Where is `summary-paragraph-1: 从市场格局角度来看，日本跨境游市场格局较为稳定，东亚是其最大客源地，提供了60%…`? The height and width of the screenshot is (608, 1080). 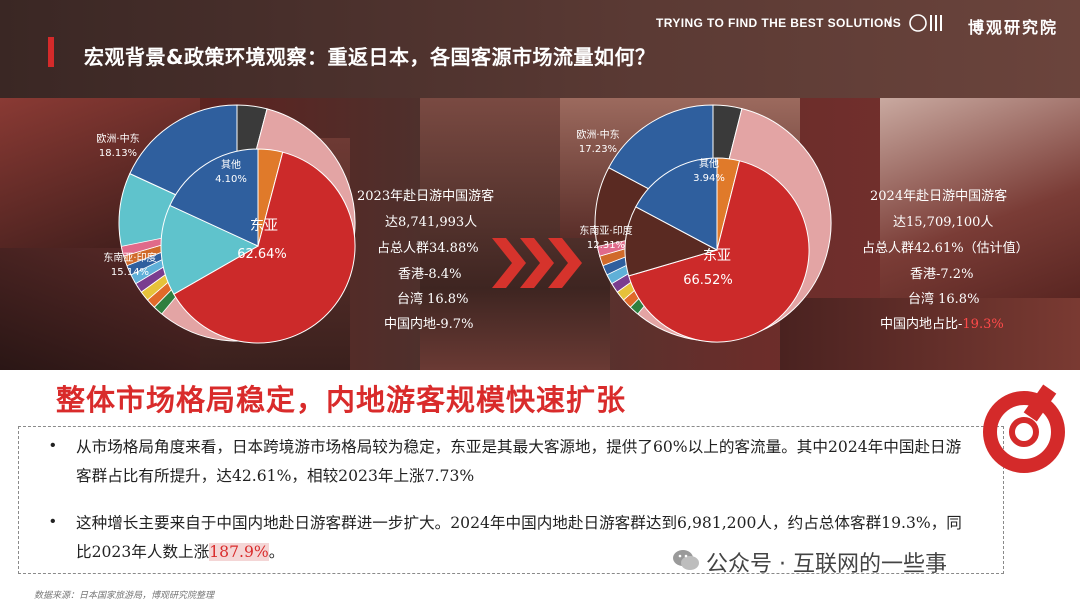
summary-paragraph-1: 从市场格局角度来看，日本跨境游市场格局较为稳定，东亚是其最大客源地，提供了60%… is located at coordinates (519, 461).